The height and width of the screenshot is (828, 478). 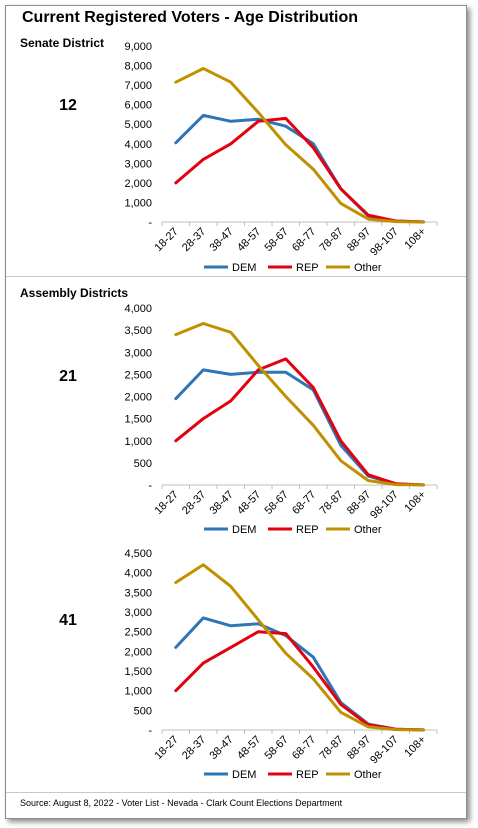 I want to click on senate-section-label: Senate District, so click(x=62, y=43).